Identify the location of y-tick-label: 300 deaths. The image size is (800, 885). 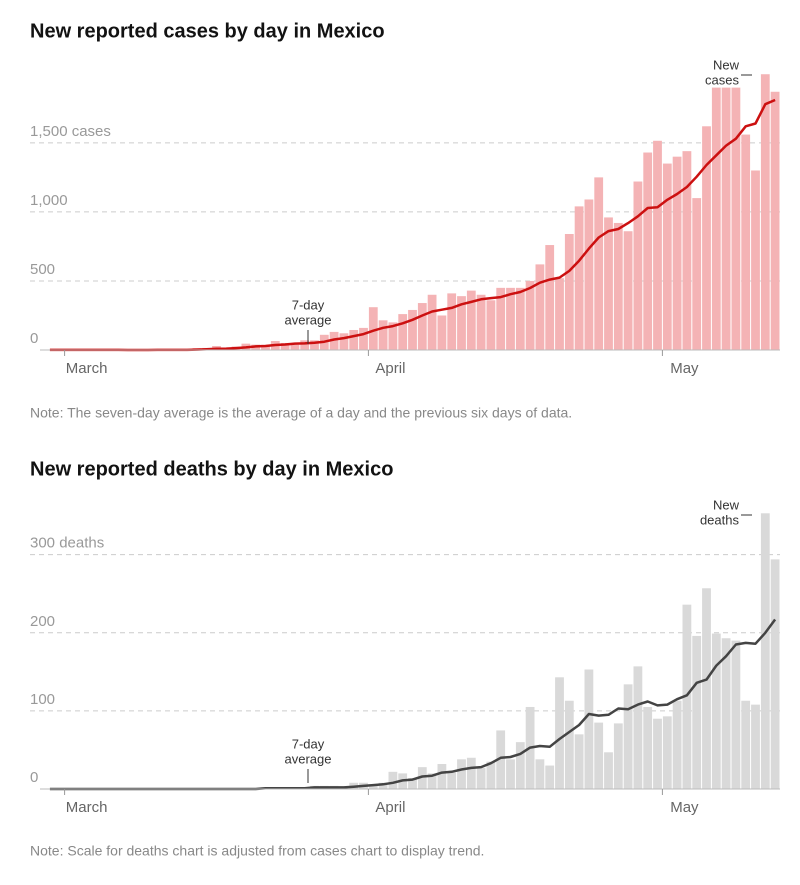
(67, 543).